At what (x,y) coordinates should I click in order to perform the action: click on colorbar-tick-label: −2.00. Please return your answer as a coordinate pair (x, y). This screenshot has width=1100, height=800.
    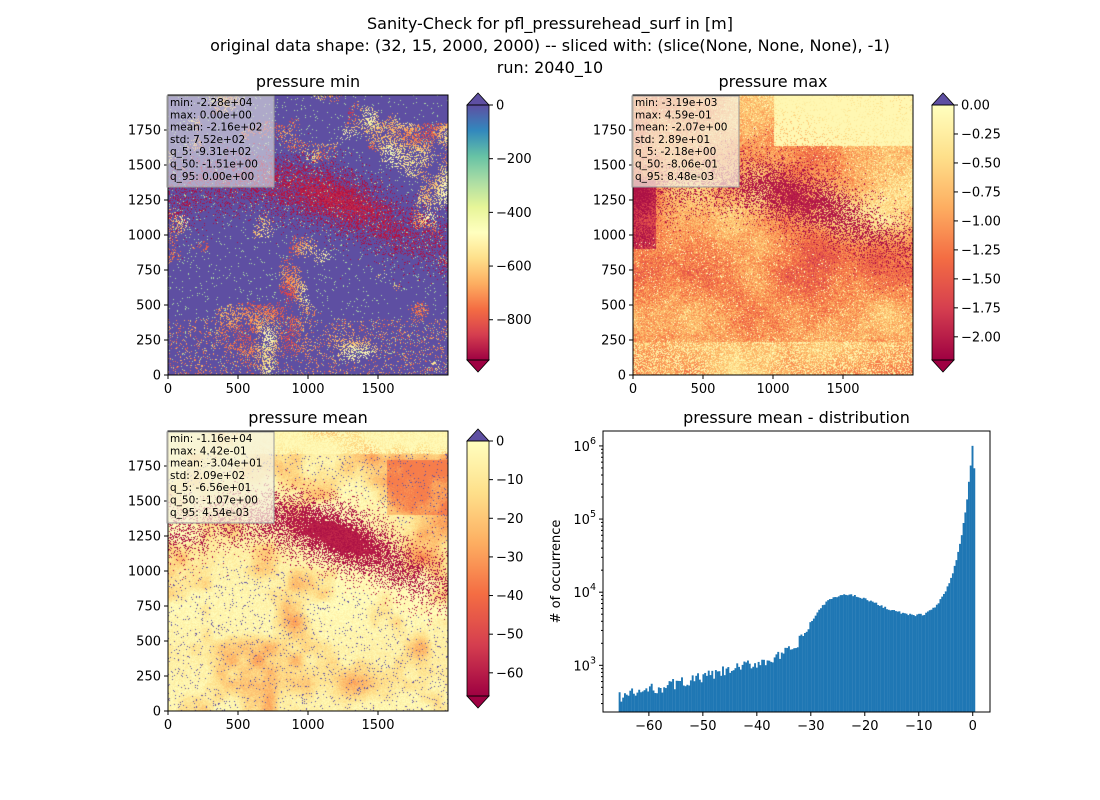
    Looking at the image, I should click on (981, 337).